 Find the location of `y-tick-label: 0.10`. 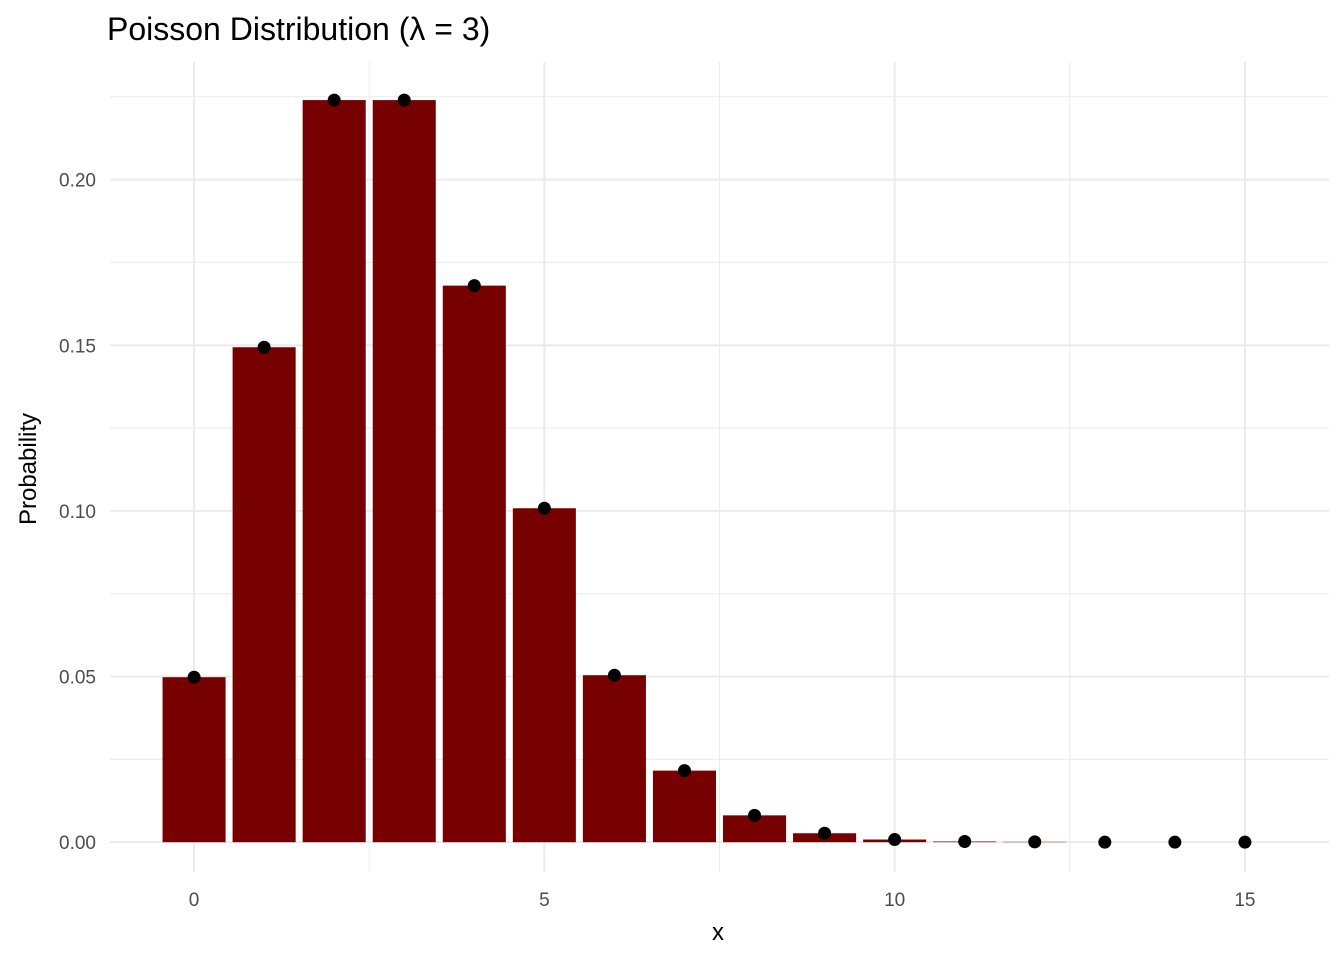

y-tick-label: 0.10 is located at coordinates (77, 512).